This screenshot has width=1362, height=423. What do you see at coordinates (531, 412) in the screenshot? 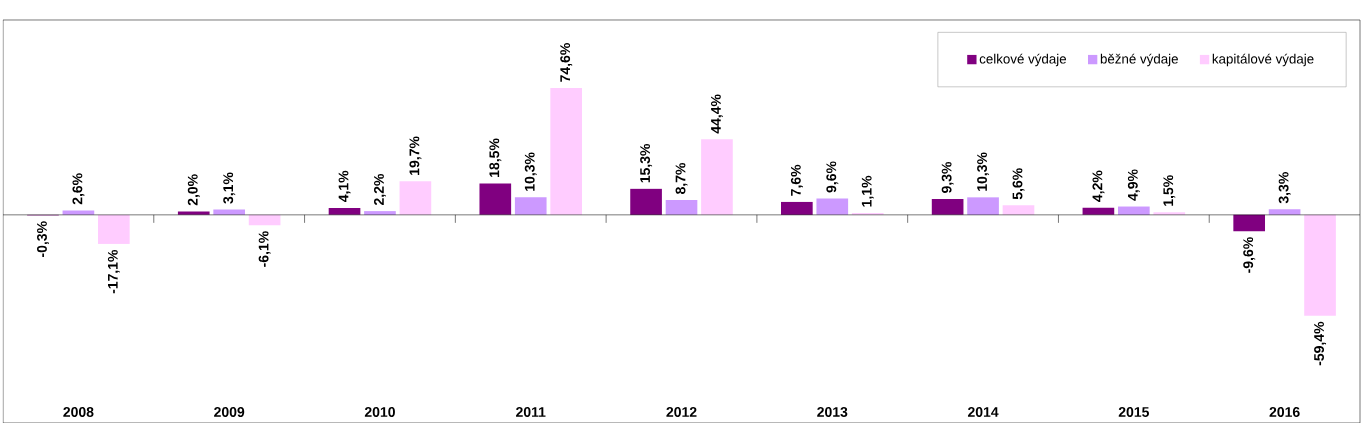
I see `x-tick-label: 2011` at bounding box center [531, 412].